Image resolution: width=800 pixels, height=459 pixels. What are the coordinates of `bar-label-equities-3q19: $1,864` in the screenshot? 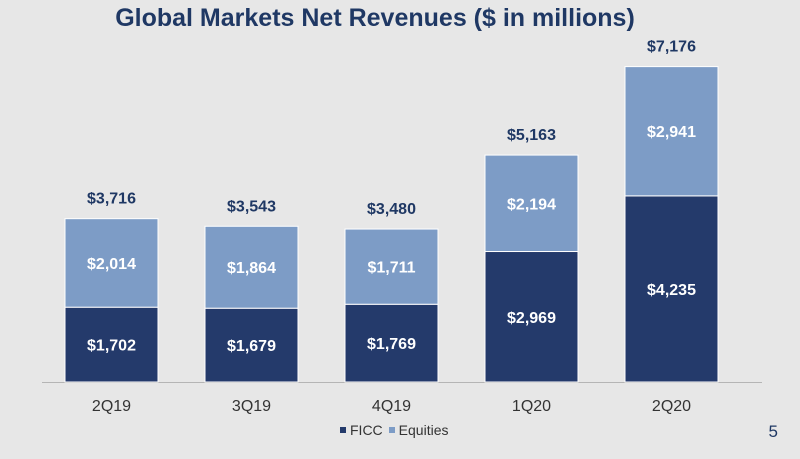 It's located at (251, 268).